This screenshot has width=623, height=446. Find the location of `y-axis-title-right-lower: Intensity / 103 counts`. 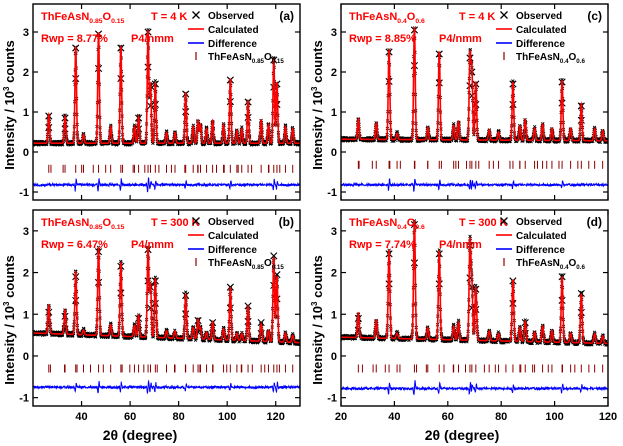

y-axis-title-right-lower: Intensity / 103 counts is located at coordinates (317, 319).